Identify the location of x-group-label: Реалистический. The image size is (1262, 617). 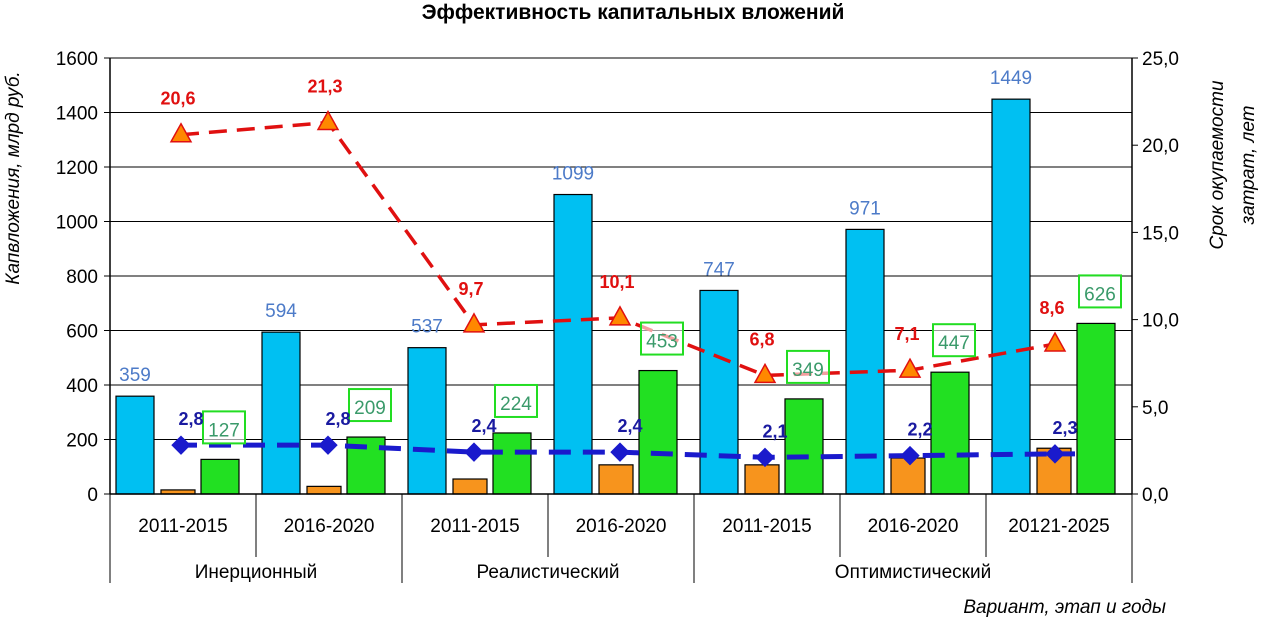
(548, 572).